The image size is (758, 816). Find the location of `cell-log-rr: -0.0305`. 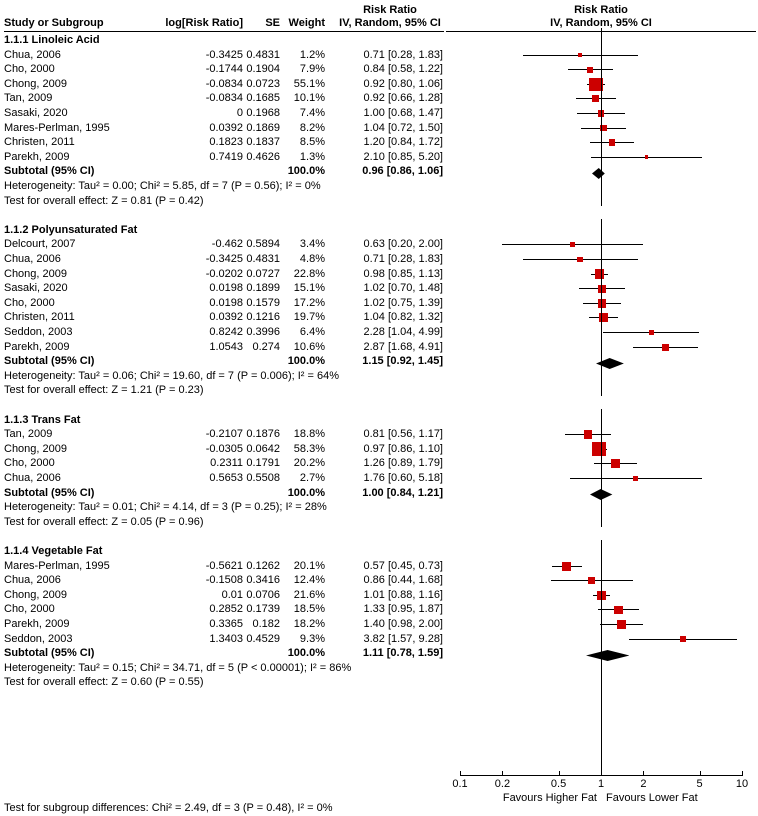

cell-log-rr: -0.0305 is located at coordinates (224, 448).